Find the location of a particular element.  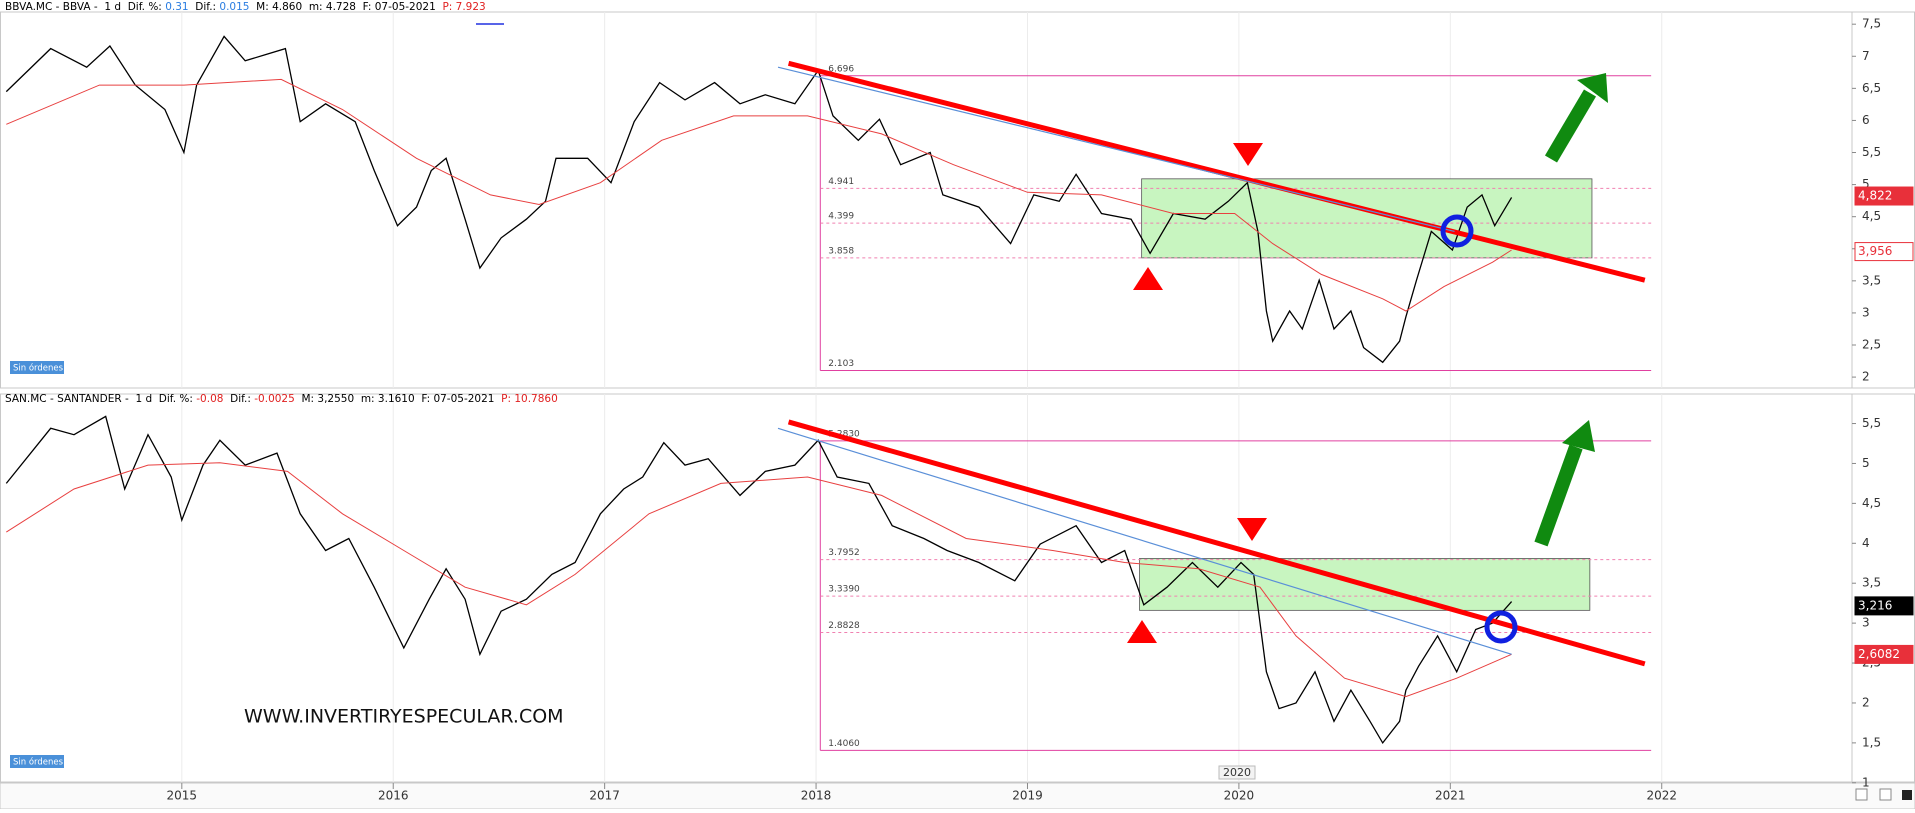

y-tick-label: 1 is located at coordinates (1866, 782).